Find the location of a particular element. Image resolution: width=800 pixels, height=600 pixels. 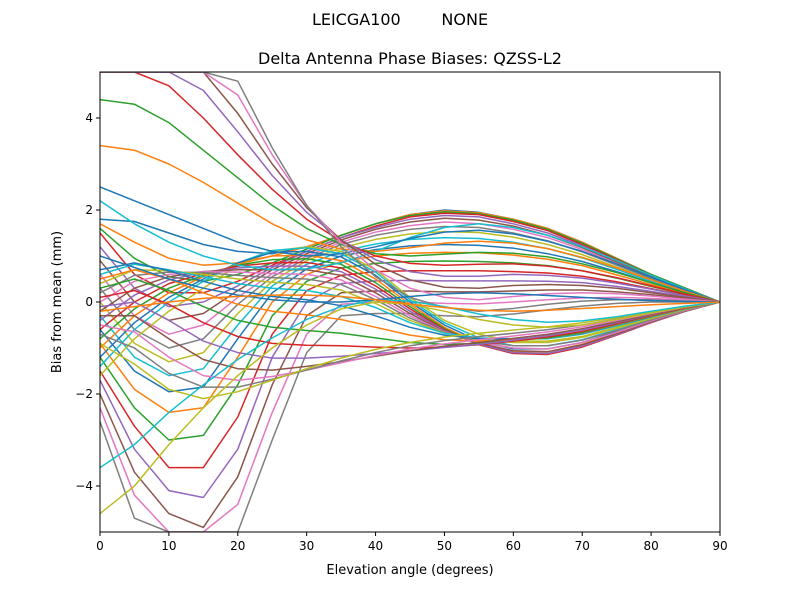

x-tick-label: 20 is located at coordinates (237, 546).